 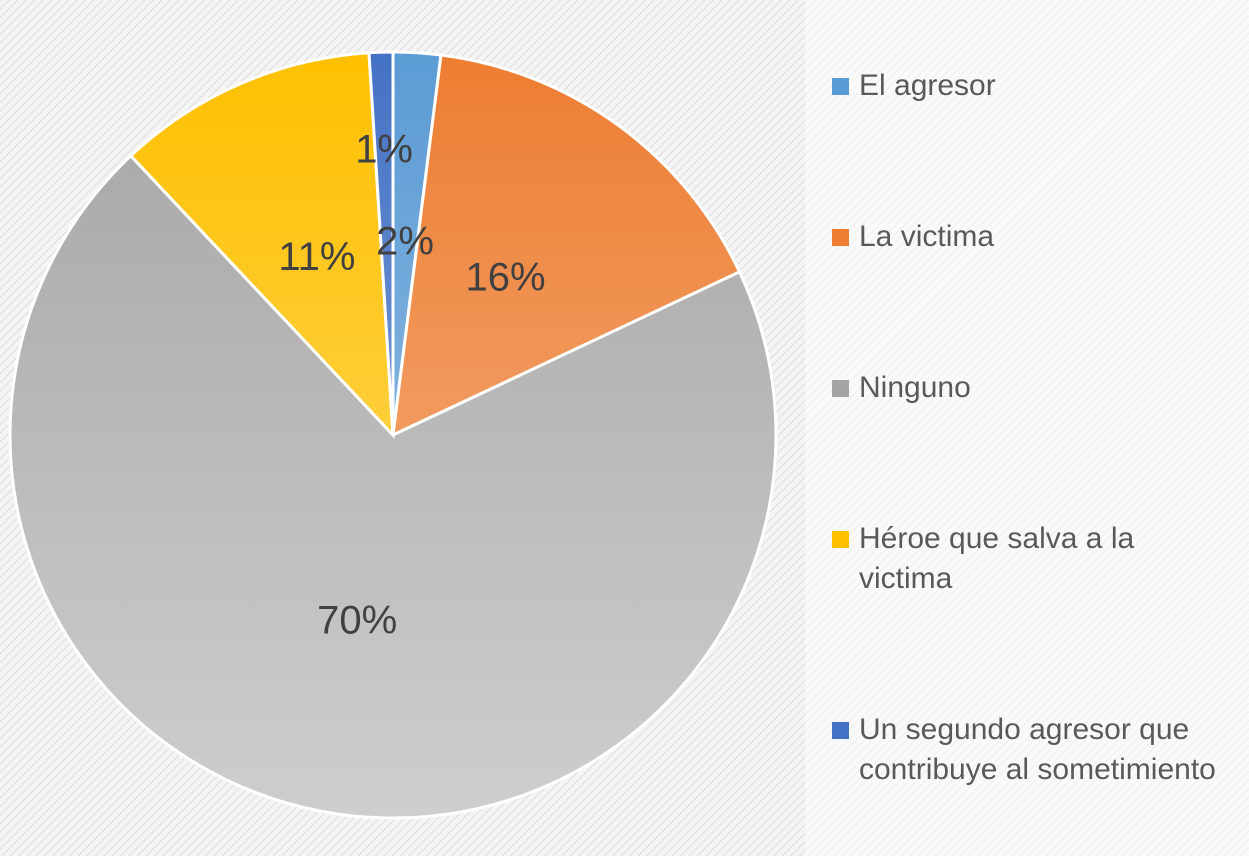 I want to click on legend-label: El agresor, so click(x=927, y=85).